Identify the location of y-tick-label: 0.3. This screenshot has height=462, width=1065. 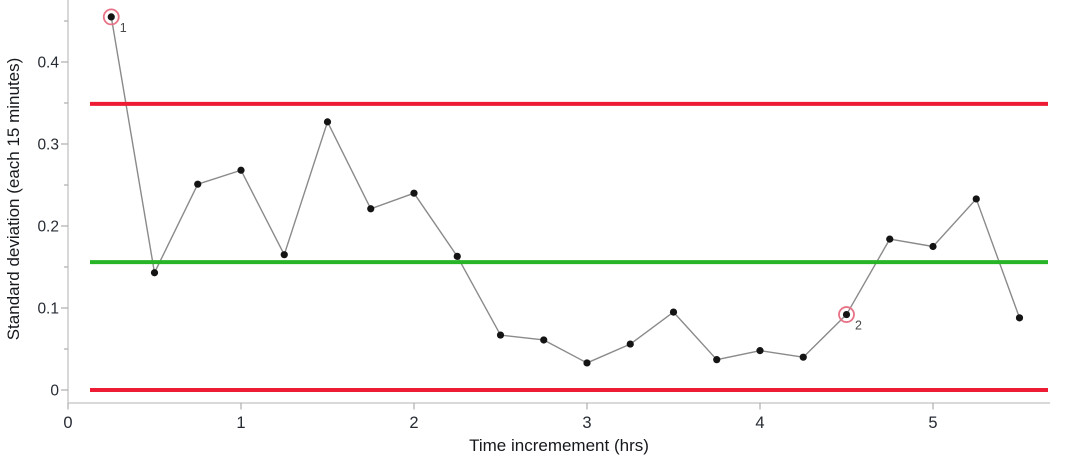
(48, 145).